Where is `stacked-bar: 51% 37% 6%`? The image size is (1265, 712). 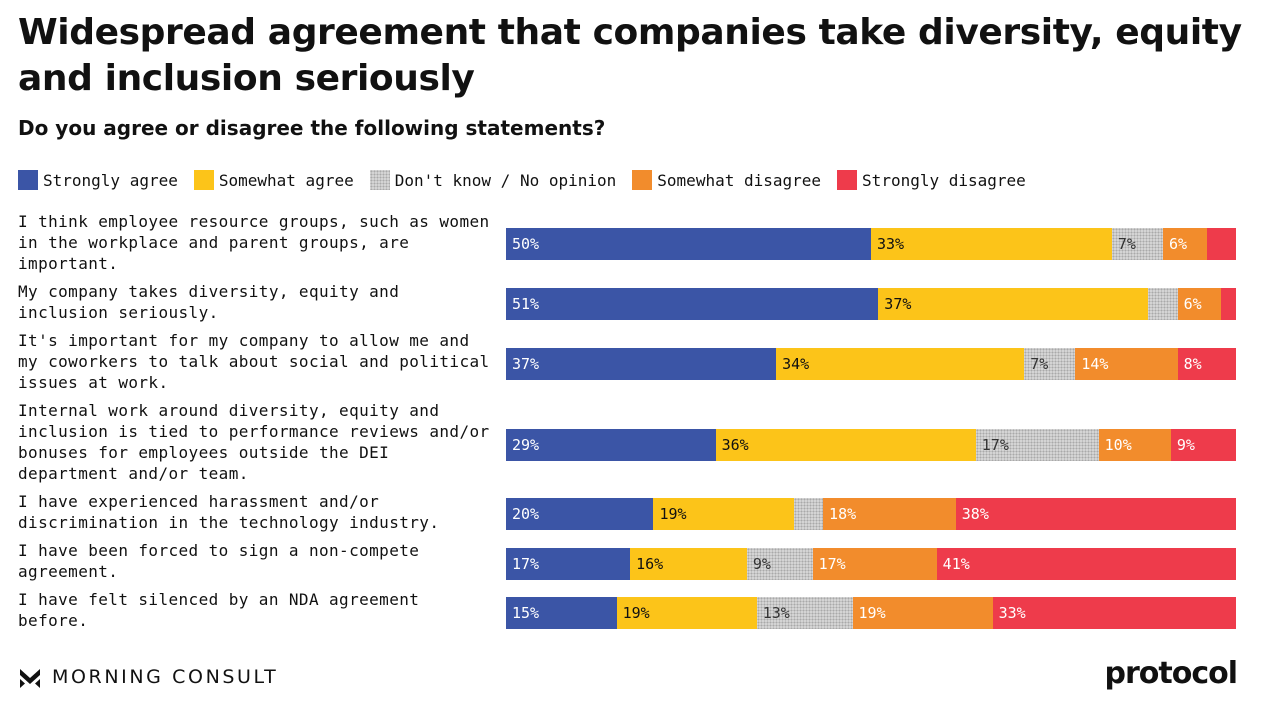 stacked-bar: 51% 37% 6% is located at coordinates (871, 304).